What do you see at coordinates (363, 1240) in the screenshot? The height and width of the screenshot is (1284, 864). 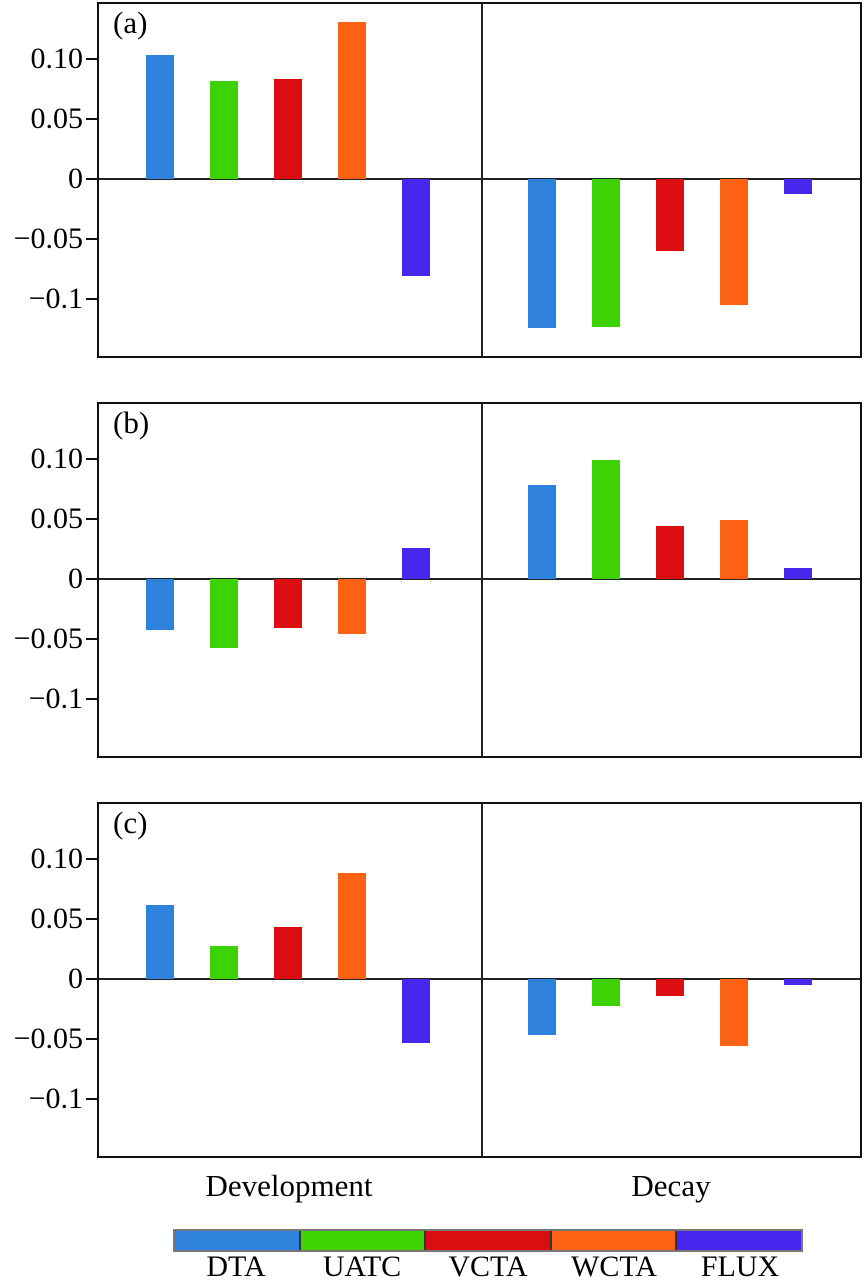 I see `legend-swatch-uatc` at bounding box center [363, 1240].